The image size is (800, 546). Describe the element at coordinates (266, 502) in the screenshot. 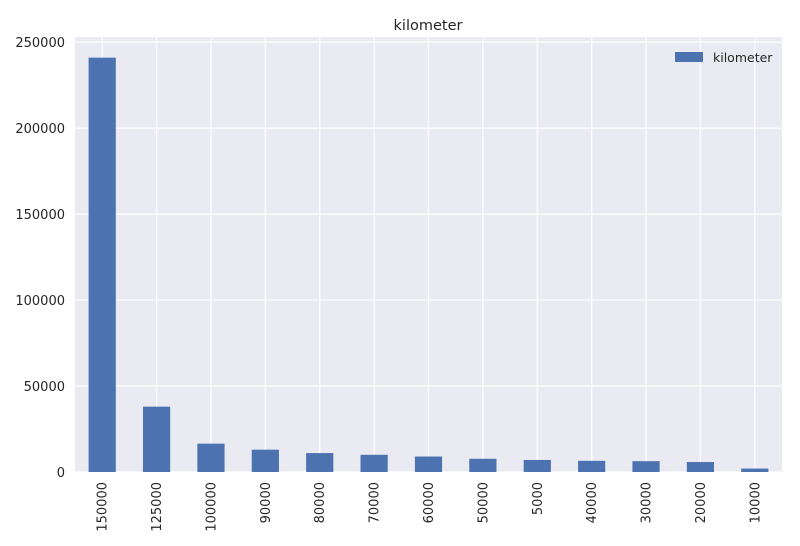

I see `x-tick-label: 90000` at that location.